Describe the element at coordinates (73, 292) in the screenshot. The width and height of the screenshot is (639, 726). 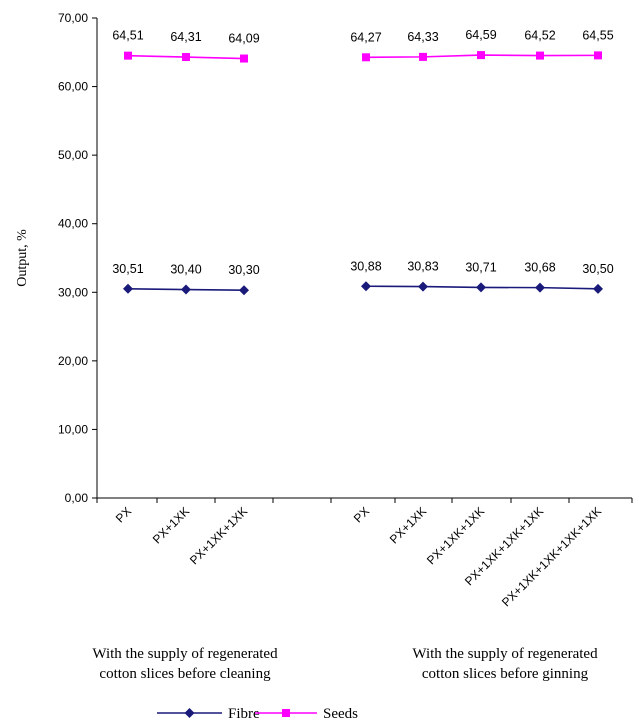
I see `y-tick-label: 30,00` at that location.